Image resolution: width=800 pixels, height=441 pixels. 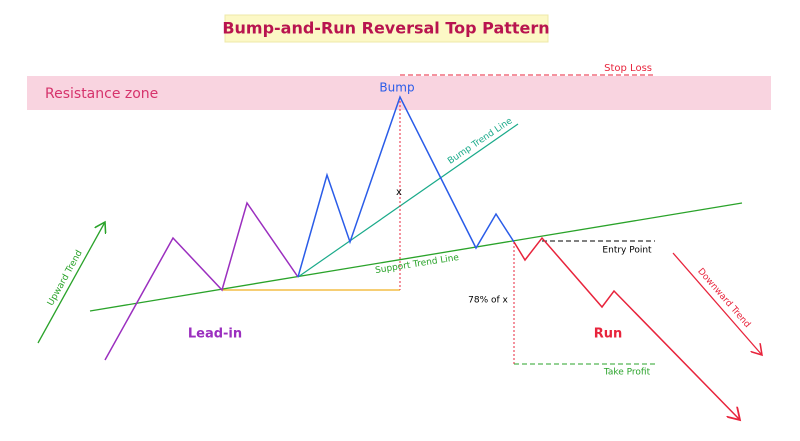 I want to click on take-profit-label: Take Profit, so click(x=627, y=373).